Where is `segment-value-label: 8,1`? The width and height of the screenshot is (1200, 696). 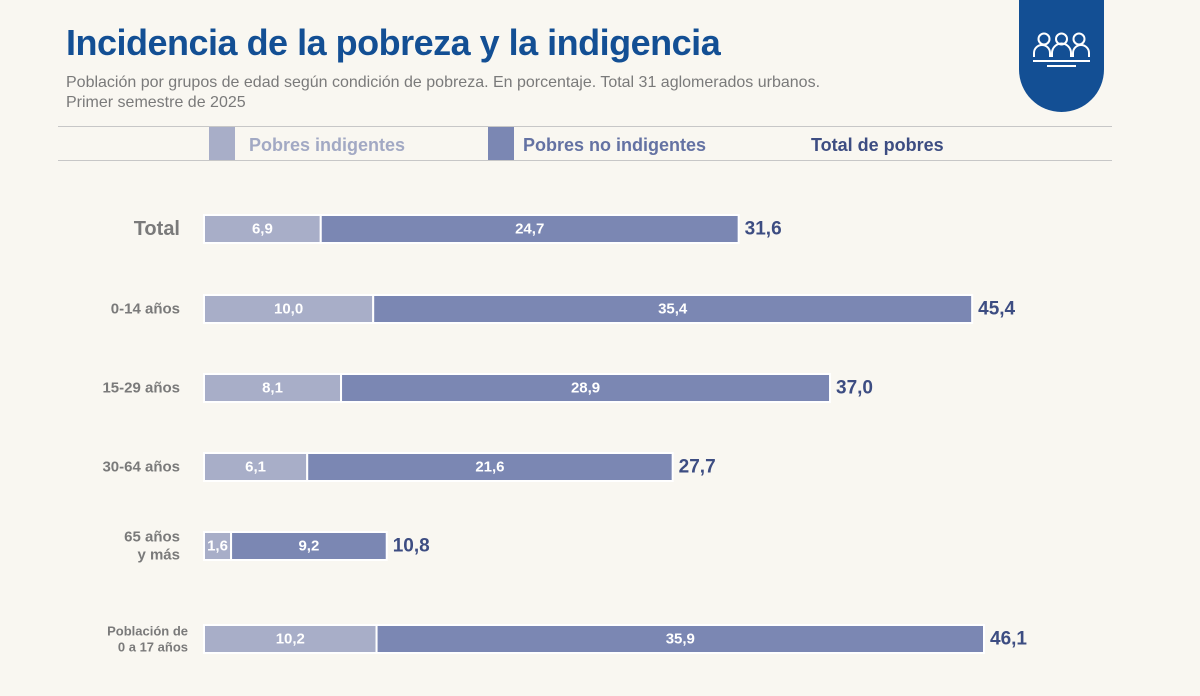 segment-value-label: 8,1 is located at coordinates (272, 388).